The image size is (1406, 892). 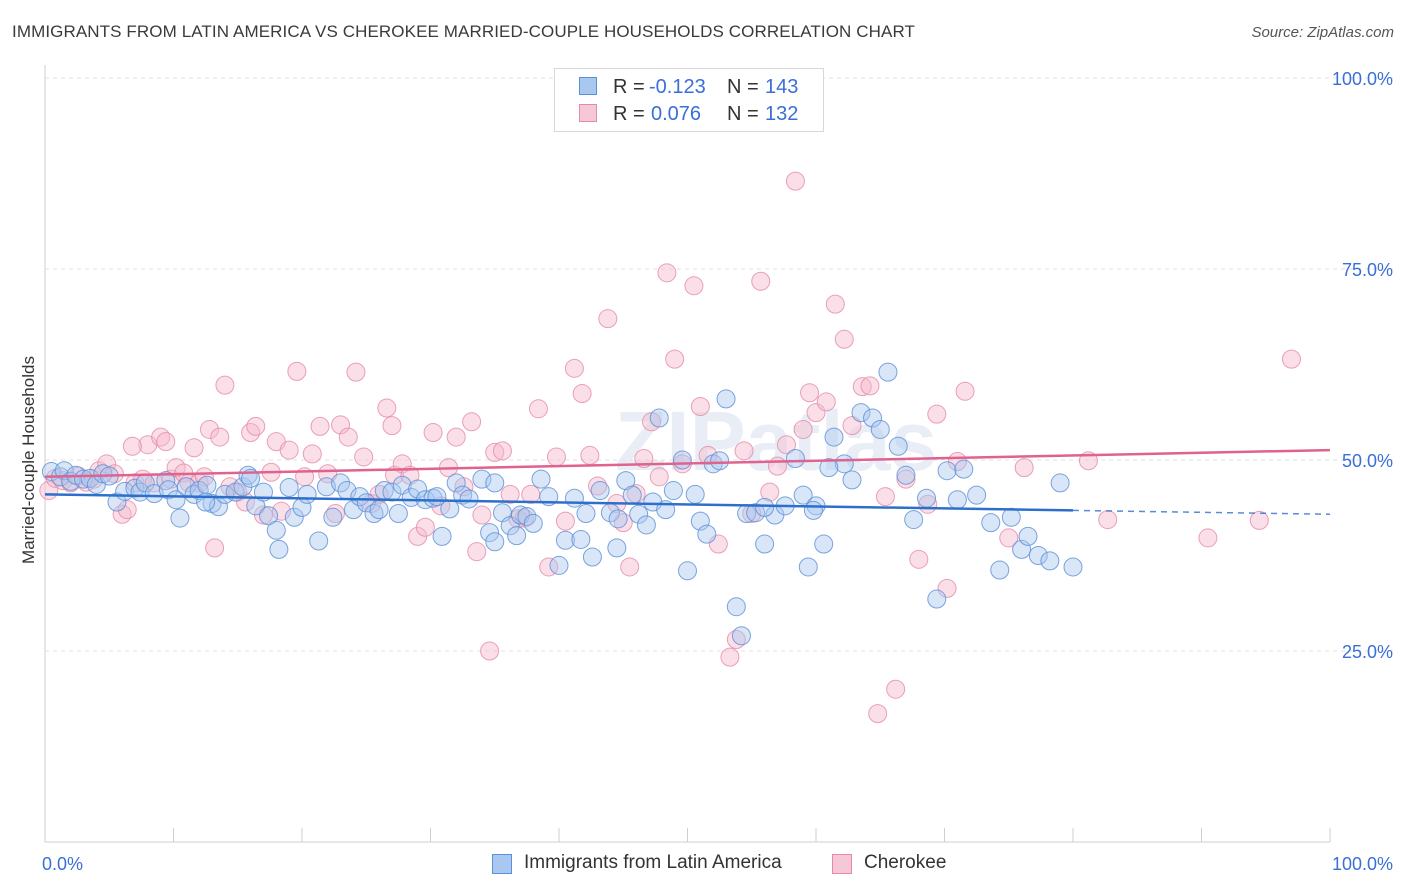 I want to click on legend-n-value: 132, so click(x=782, y=114).